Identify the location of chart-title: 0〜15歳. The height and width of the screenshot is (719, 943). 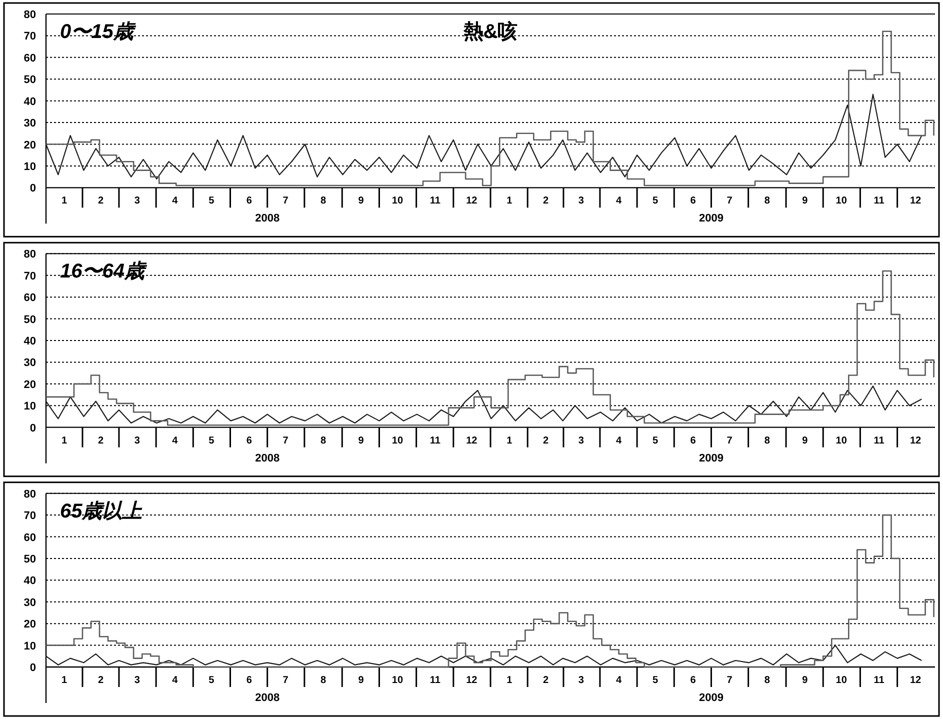
(98, 32).